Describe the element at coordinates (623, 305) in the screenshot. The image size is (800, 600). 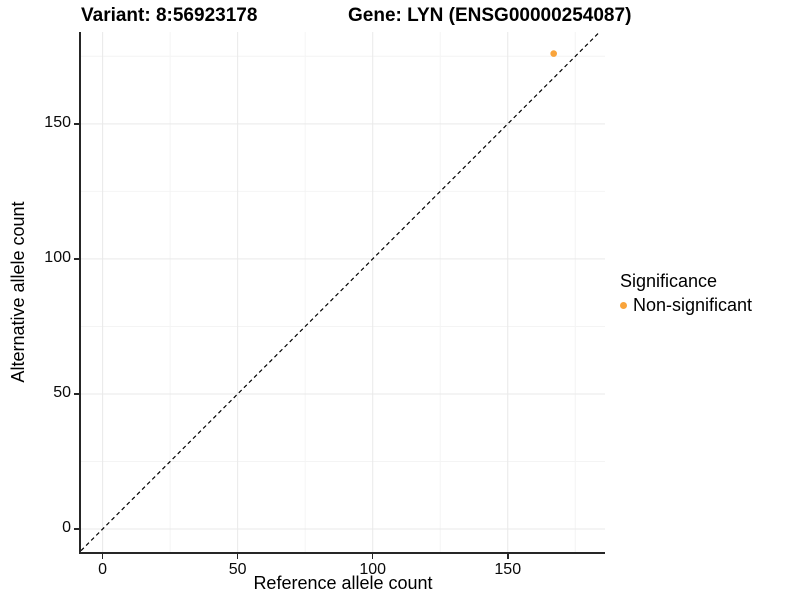
I see `legend-point-icon` at that location.